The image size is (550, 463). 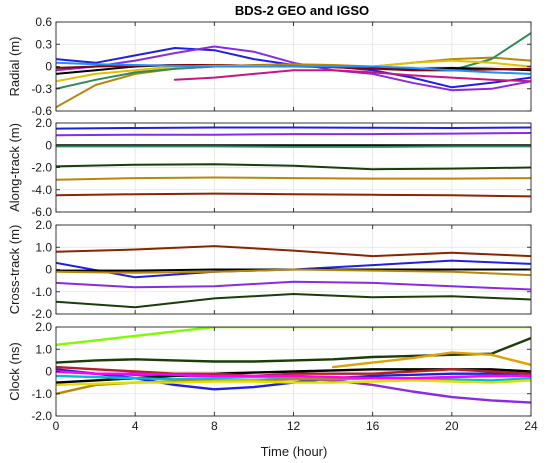 What do you see at coordinates (14, 167) in the screenshot?
I see `y-axis-label: Along-track (m)` at bounding box center [14, 167].